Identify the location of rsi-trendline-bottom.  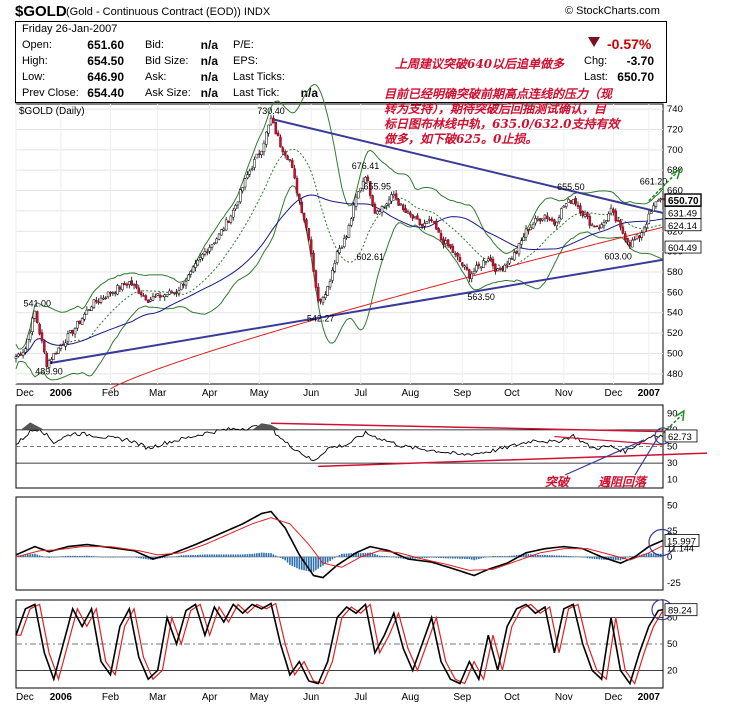
(513, 460).